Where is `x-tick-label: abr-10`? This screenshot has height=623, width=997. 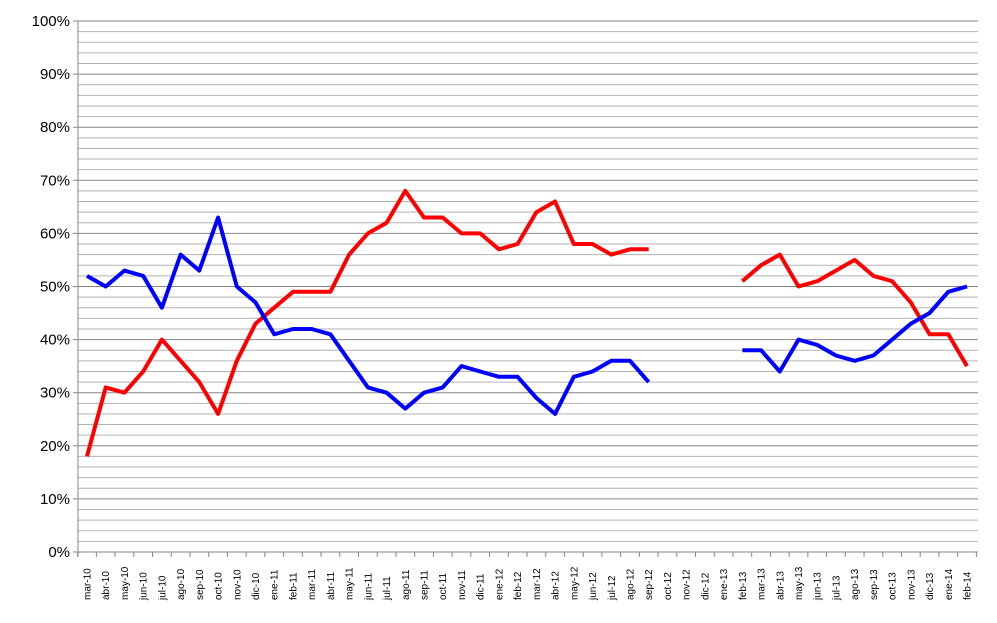 x-tick-label: abr-10 is located at coordinates (106, 585).